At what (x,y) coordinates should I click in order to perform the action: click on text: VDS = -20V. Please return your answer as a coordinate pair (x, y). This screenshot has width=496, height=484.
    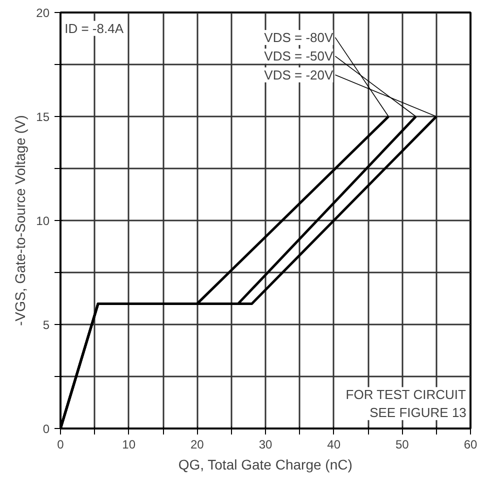
    Looking at the image, I should click on (299, 74).